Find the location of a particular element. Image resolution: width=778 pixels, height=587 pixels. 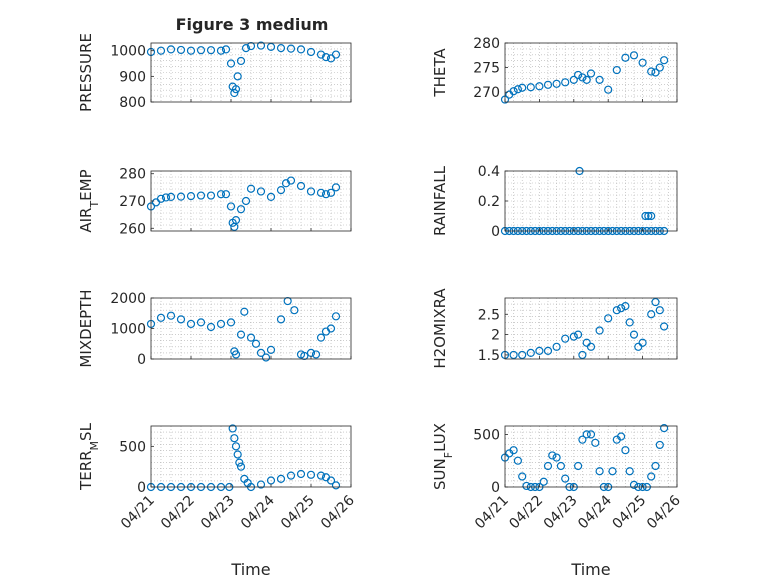

y-tick-label: 2000 is located at coordinates (128, 299).